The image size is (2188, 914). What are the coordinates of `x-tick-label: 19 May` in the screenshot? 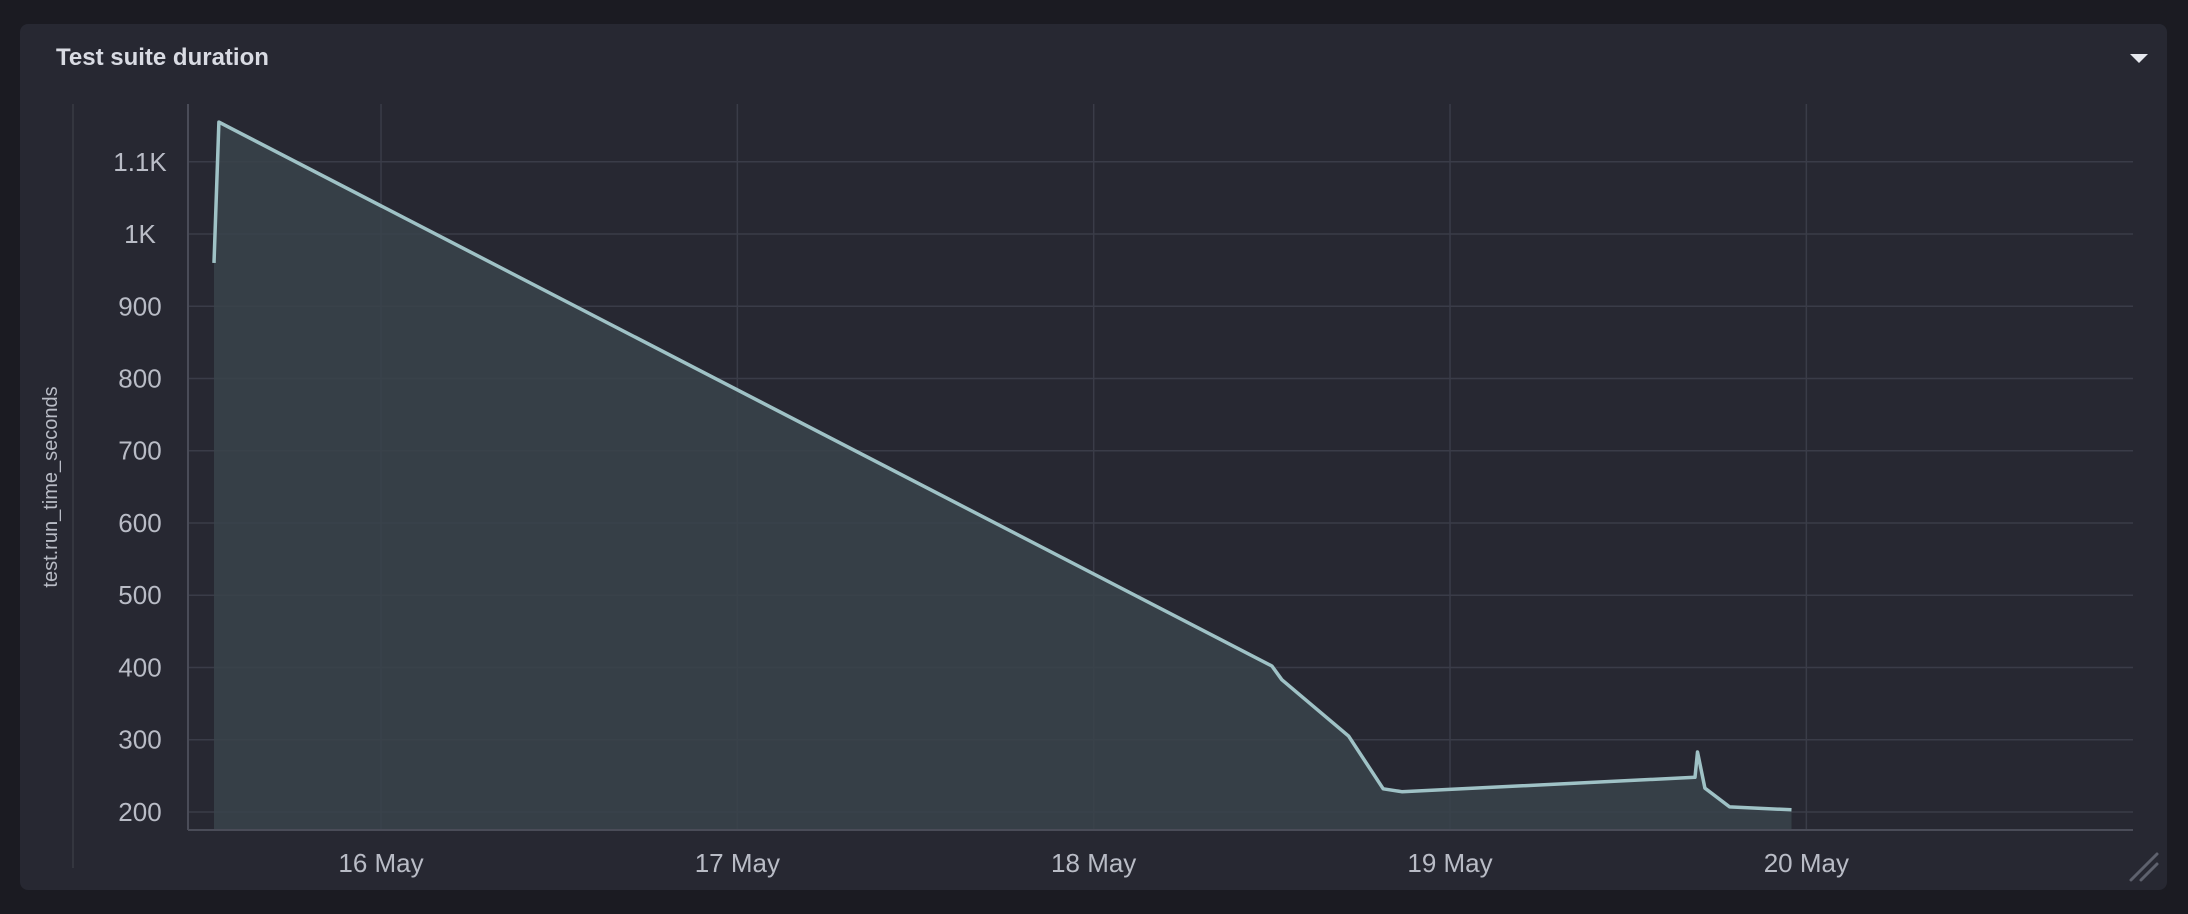 It's located at (1449, 863).